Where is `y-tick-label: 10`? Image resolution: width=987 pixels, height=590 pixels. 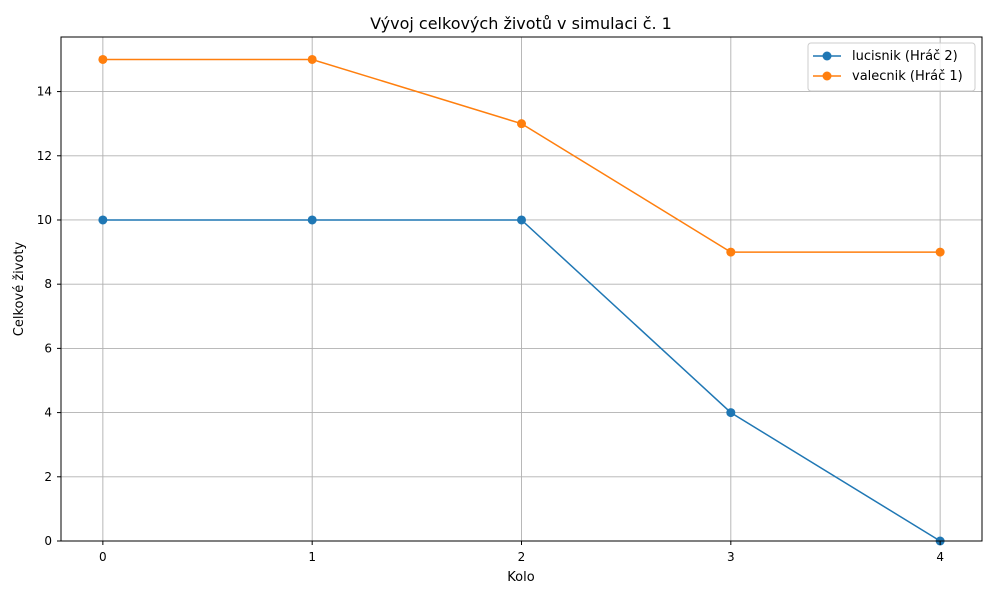
y-tick-label: 10 is located at coordinates (44, 220).